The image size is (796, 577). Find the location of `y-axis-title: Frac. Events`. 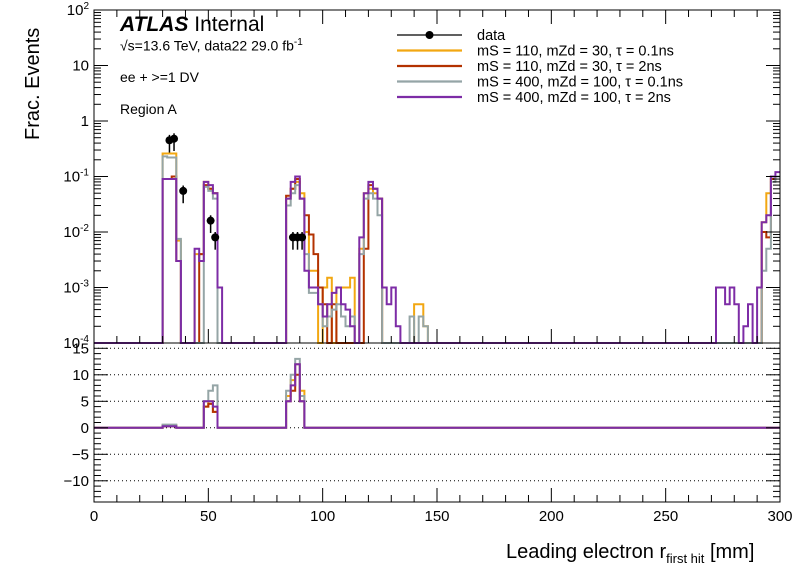

y-axis-title: Frac. Events is located at coordinates (33, 83).